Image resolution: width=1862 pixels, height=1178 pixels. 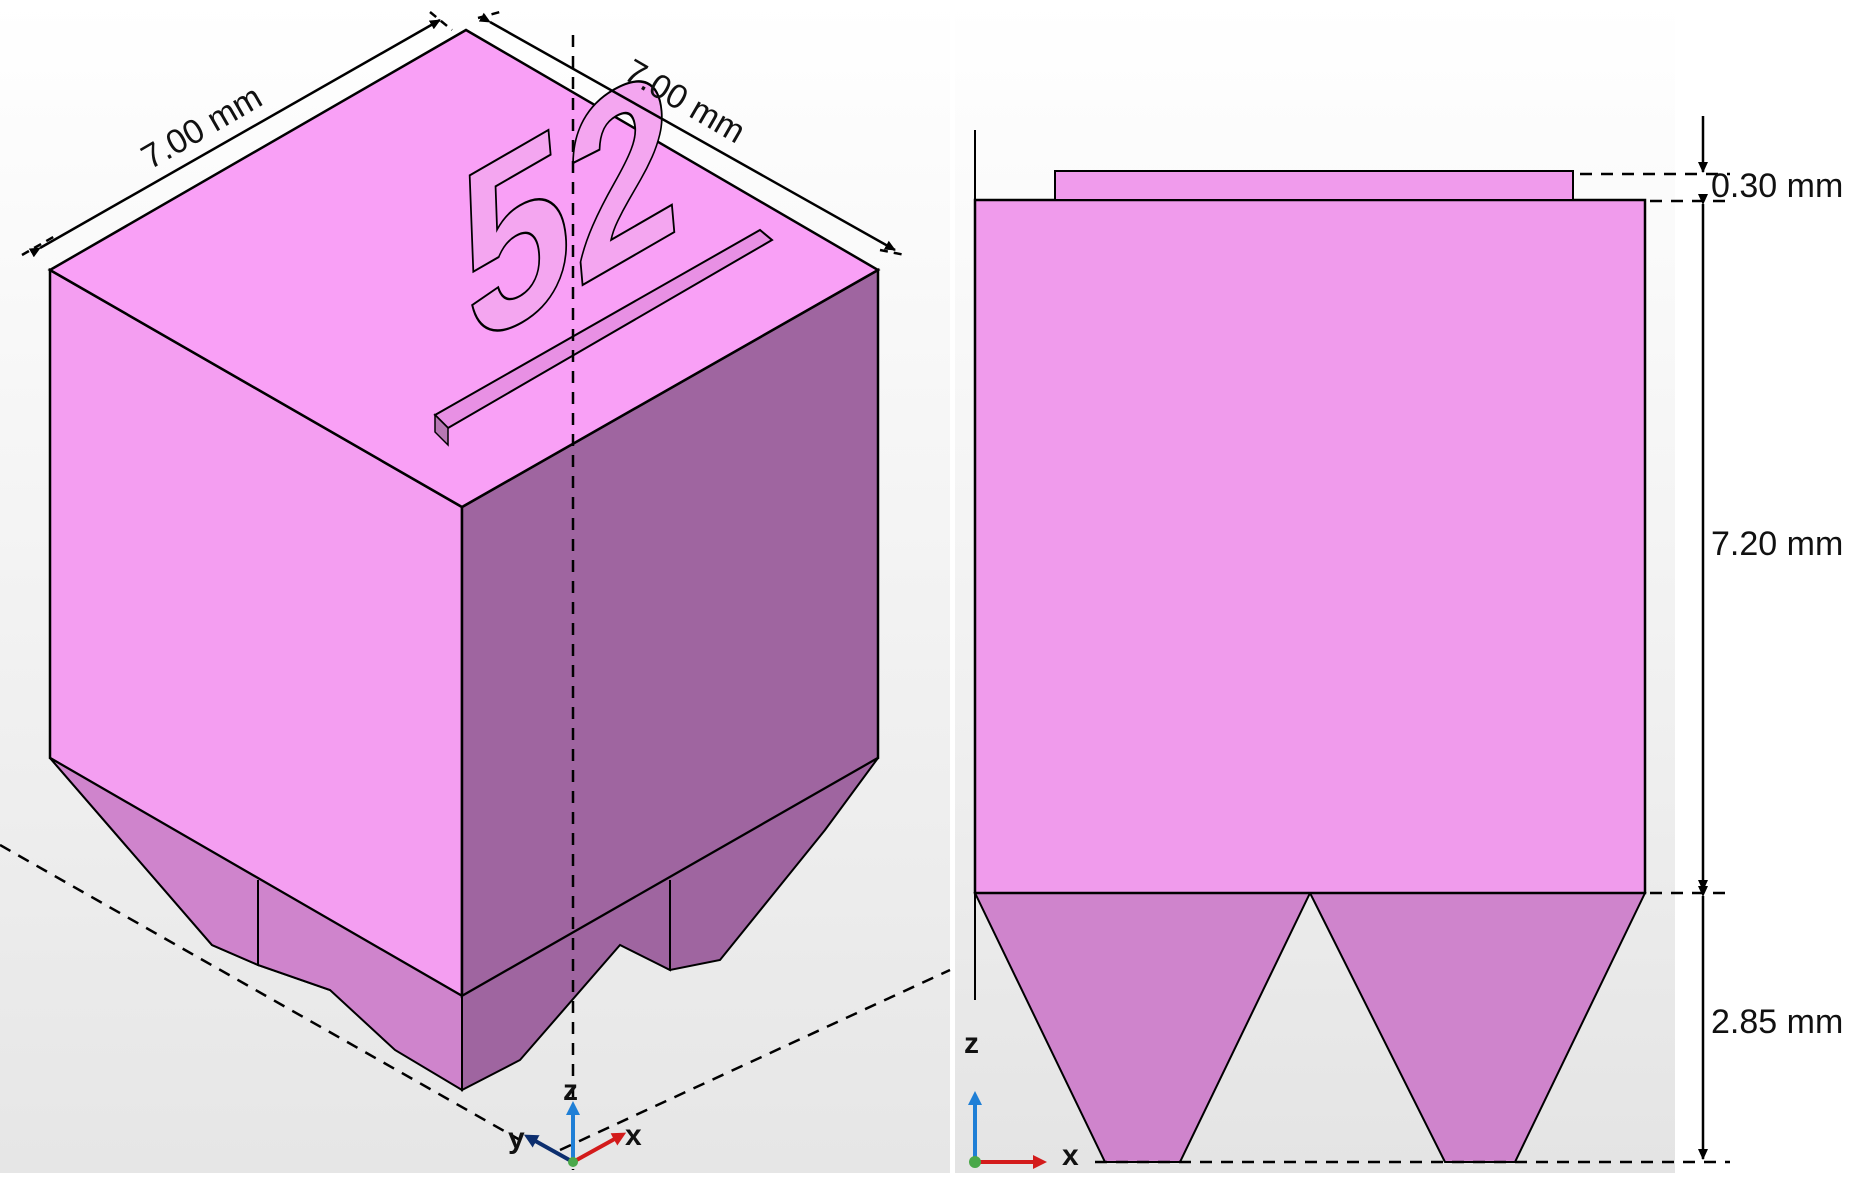 What do you see at coordinates (516, 1138) in the screenshot?
I see `iso-axis-y-label: y` at bounding box center [516, 1138].